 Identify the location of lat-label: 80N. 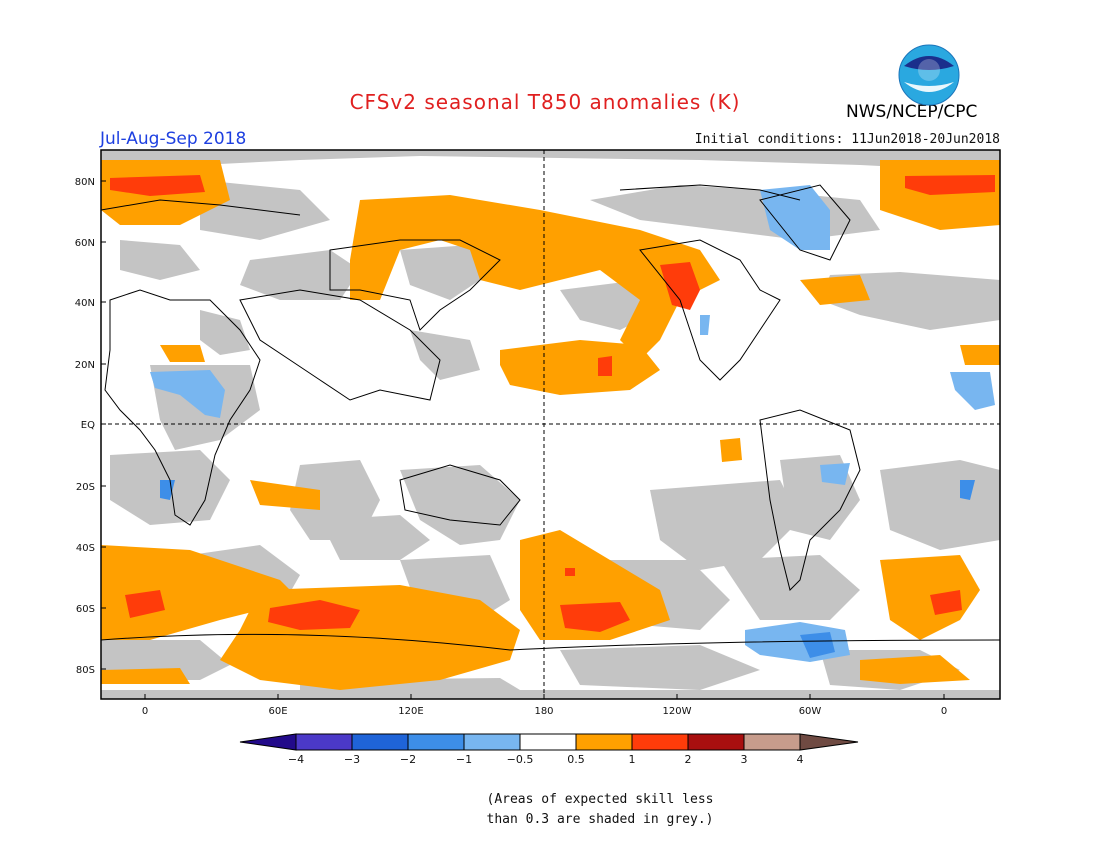
(85, 182).